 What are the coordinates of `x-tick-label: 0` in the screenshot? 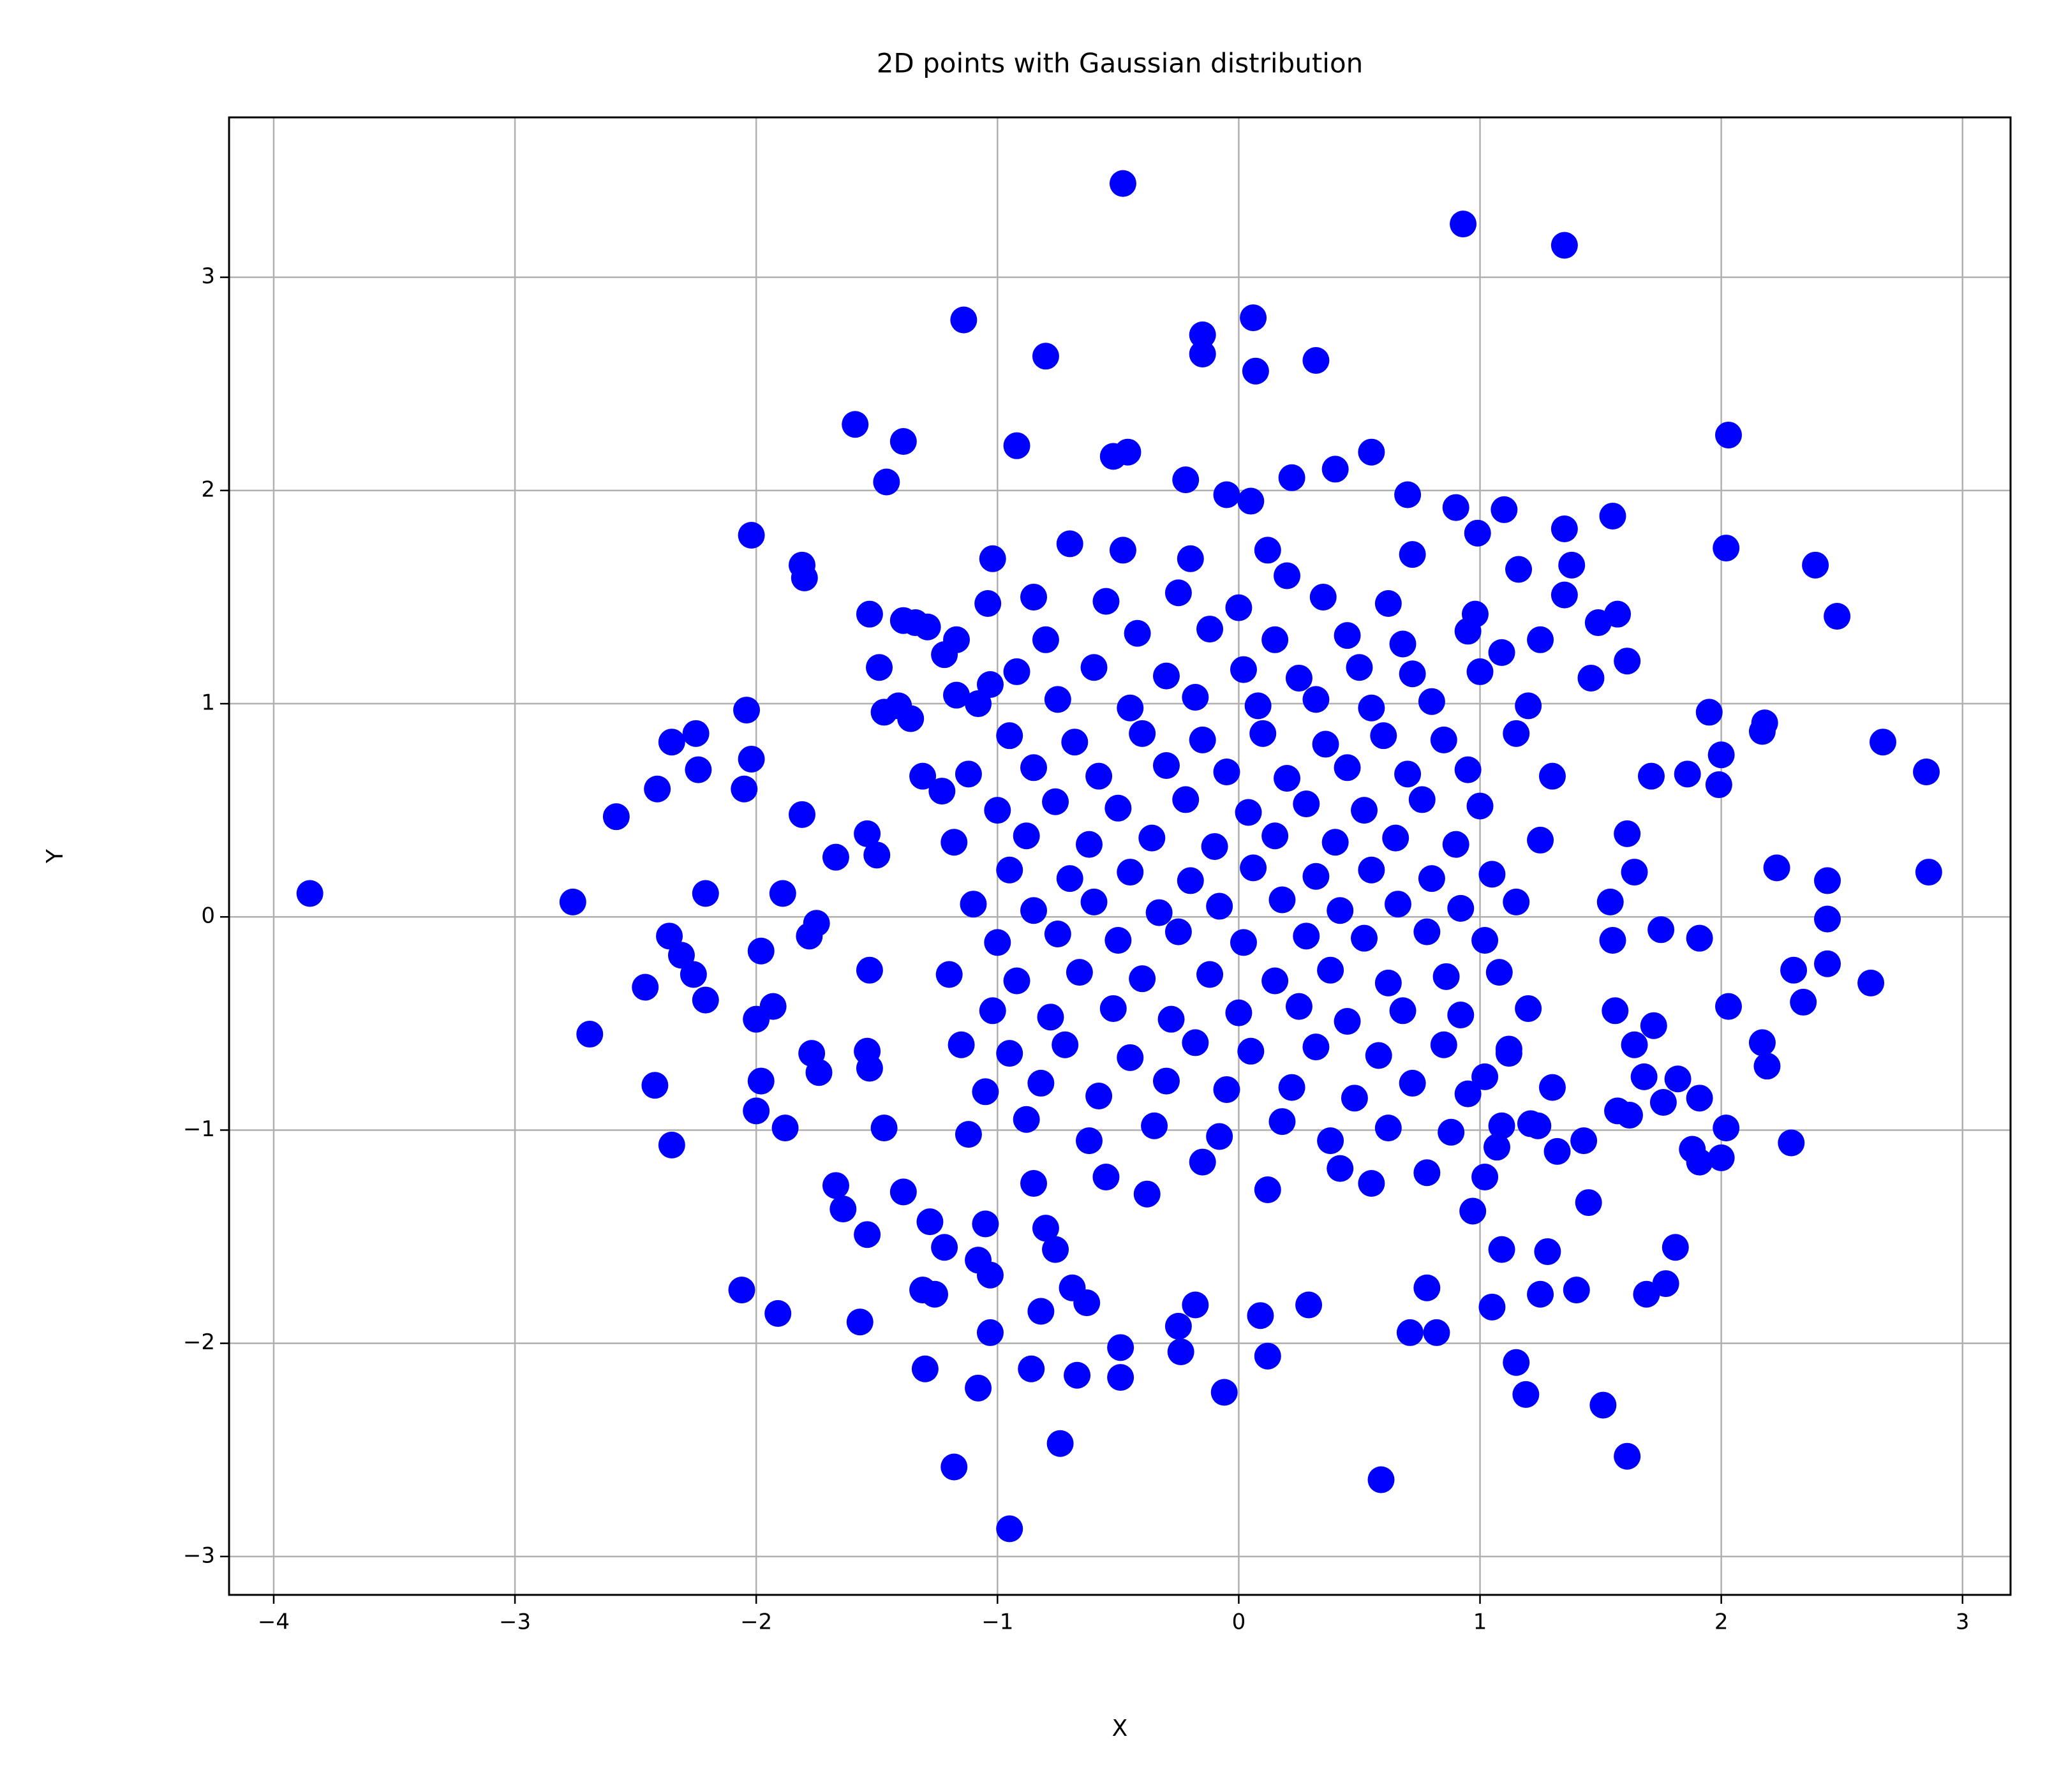 It's located at (1239, 1622).